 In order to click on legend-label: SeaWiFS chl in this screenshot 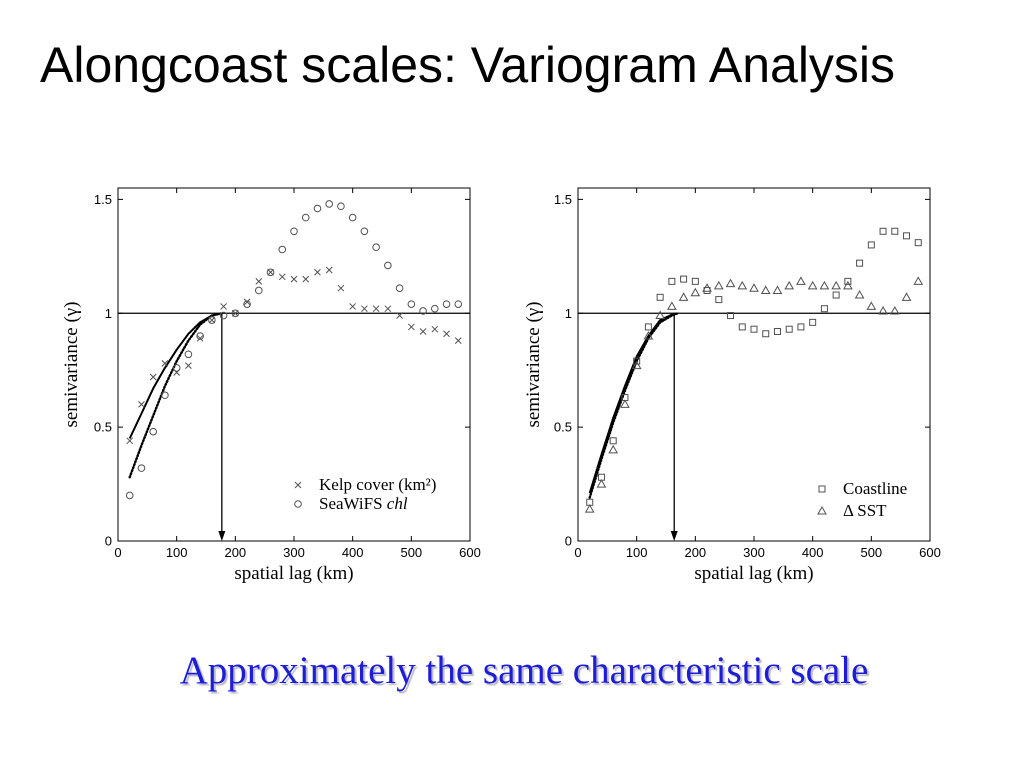, I will do `click(363, 503)`.